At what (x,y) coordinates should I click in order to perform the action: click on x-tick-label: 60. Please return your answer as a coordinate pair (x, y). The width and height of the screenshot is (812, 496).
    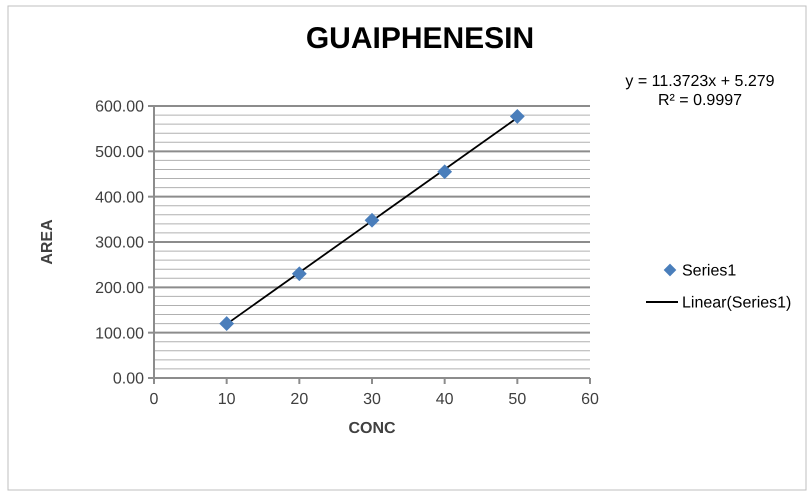
    Looking at the image, I should click on (590, 399).